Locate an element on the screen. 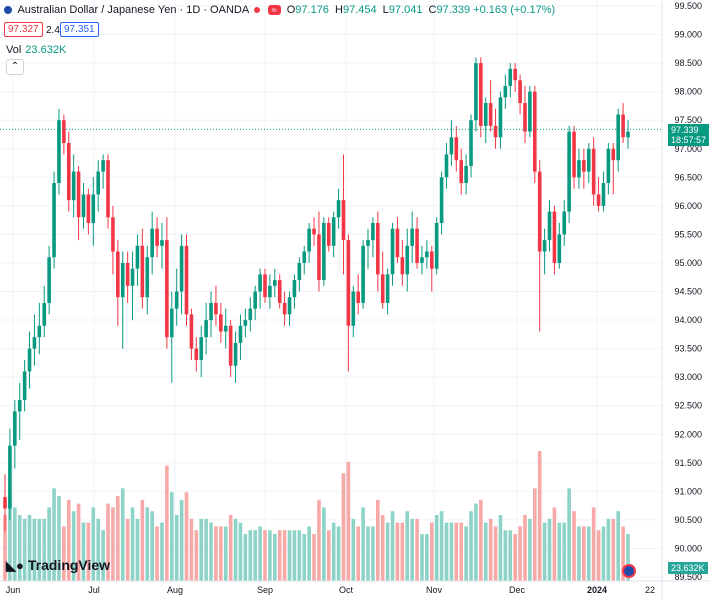 The width and height of the screenshot is (710, 600). price-tick-label: 99.500 is located at coordinates (688, 6).